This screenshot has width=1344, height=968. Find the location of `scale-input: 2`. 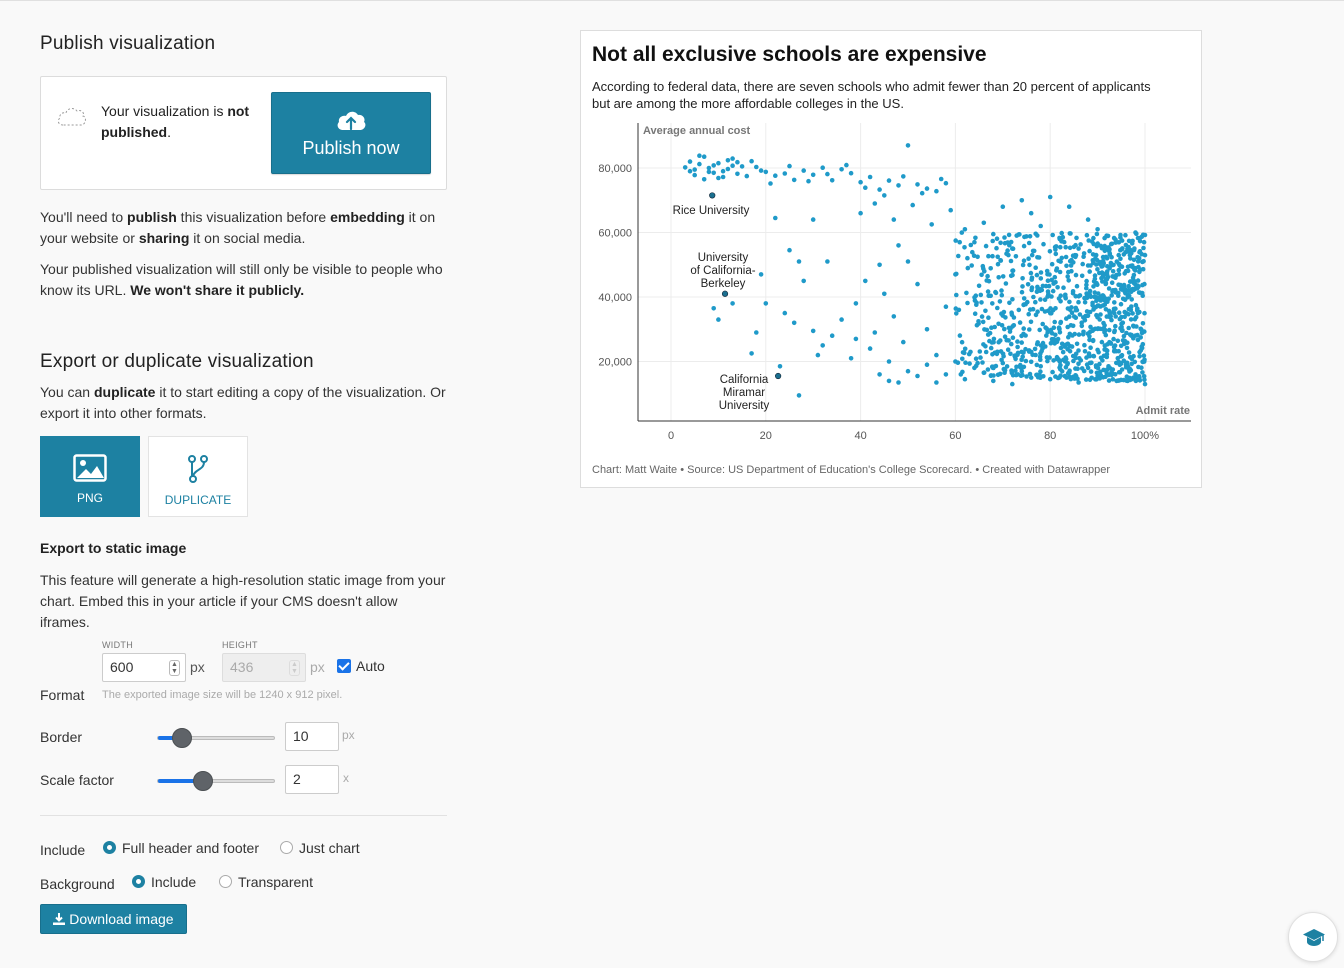

scale-input: 2 is located at coordinates (312, 779).